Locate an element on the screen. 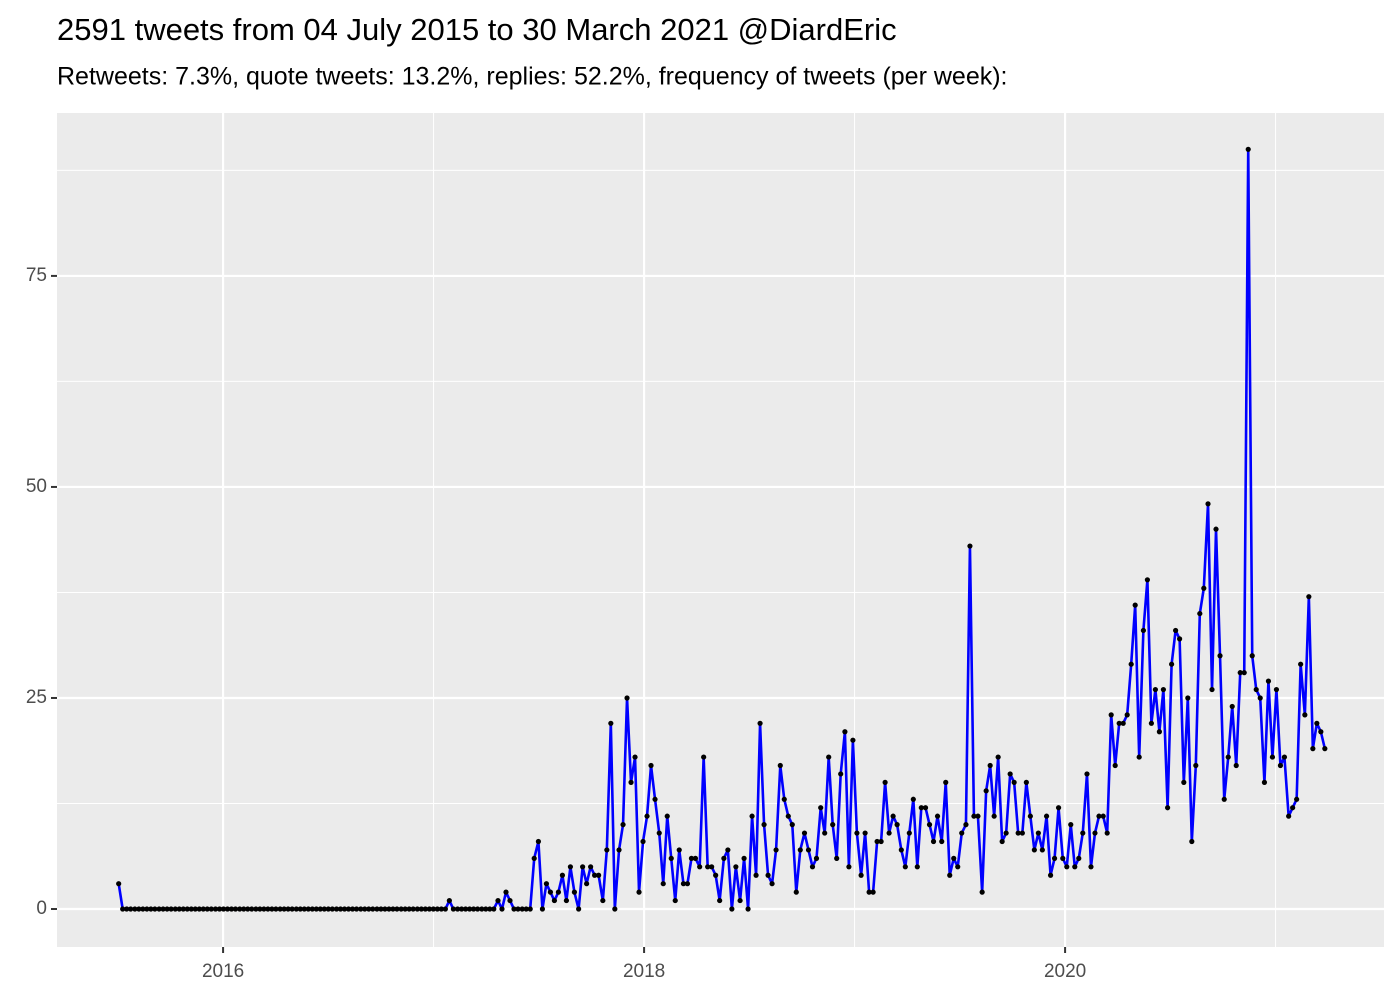 The width and height of the screenshot is (1400, 1000). y-tick-label: 25 is located at coordinates (36, 697).